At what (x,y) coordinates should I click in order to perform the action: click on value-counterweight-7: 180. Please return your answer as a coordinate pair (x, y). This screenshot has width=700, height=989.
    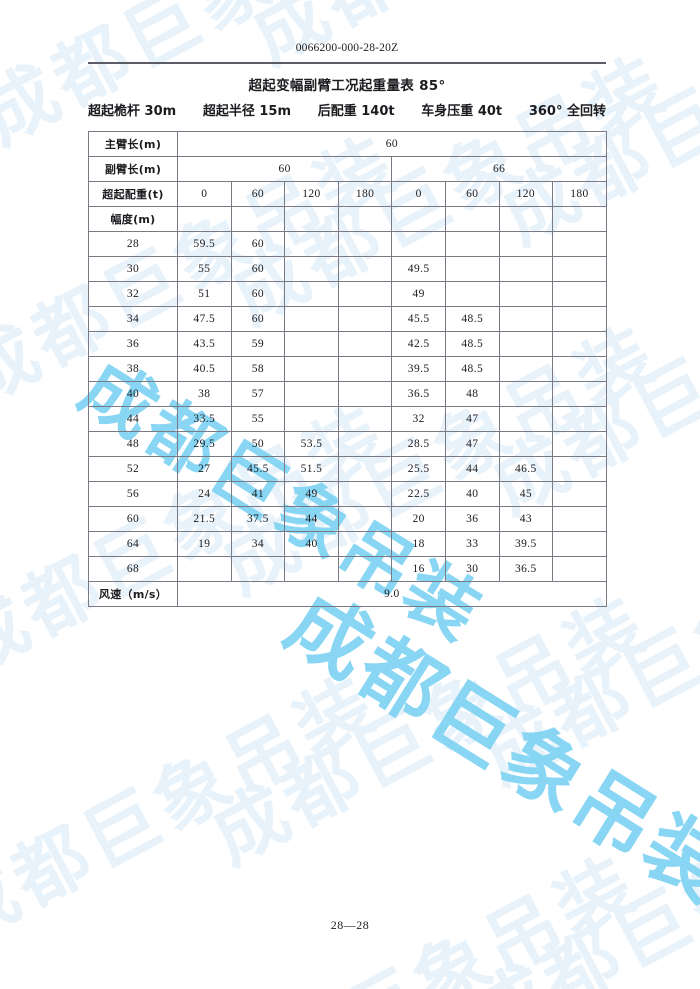
    Looking at the image, I should click on (579, 194).